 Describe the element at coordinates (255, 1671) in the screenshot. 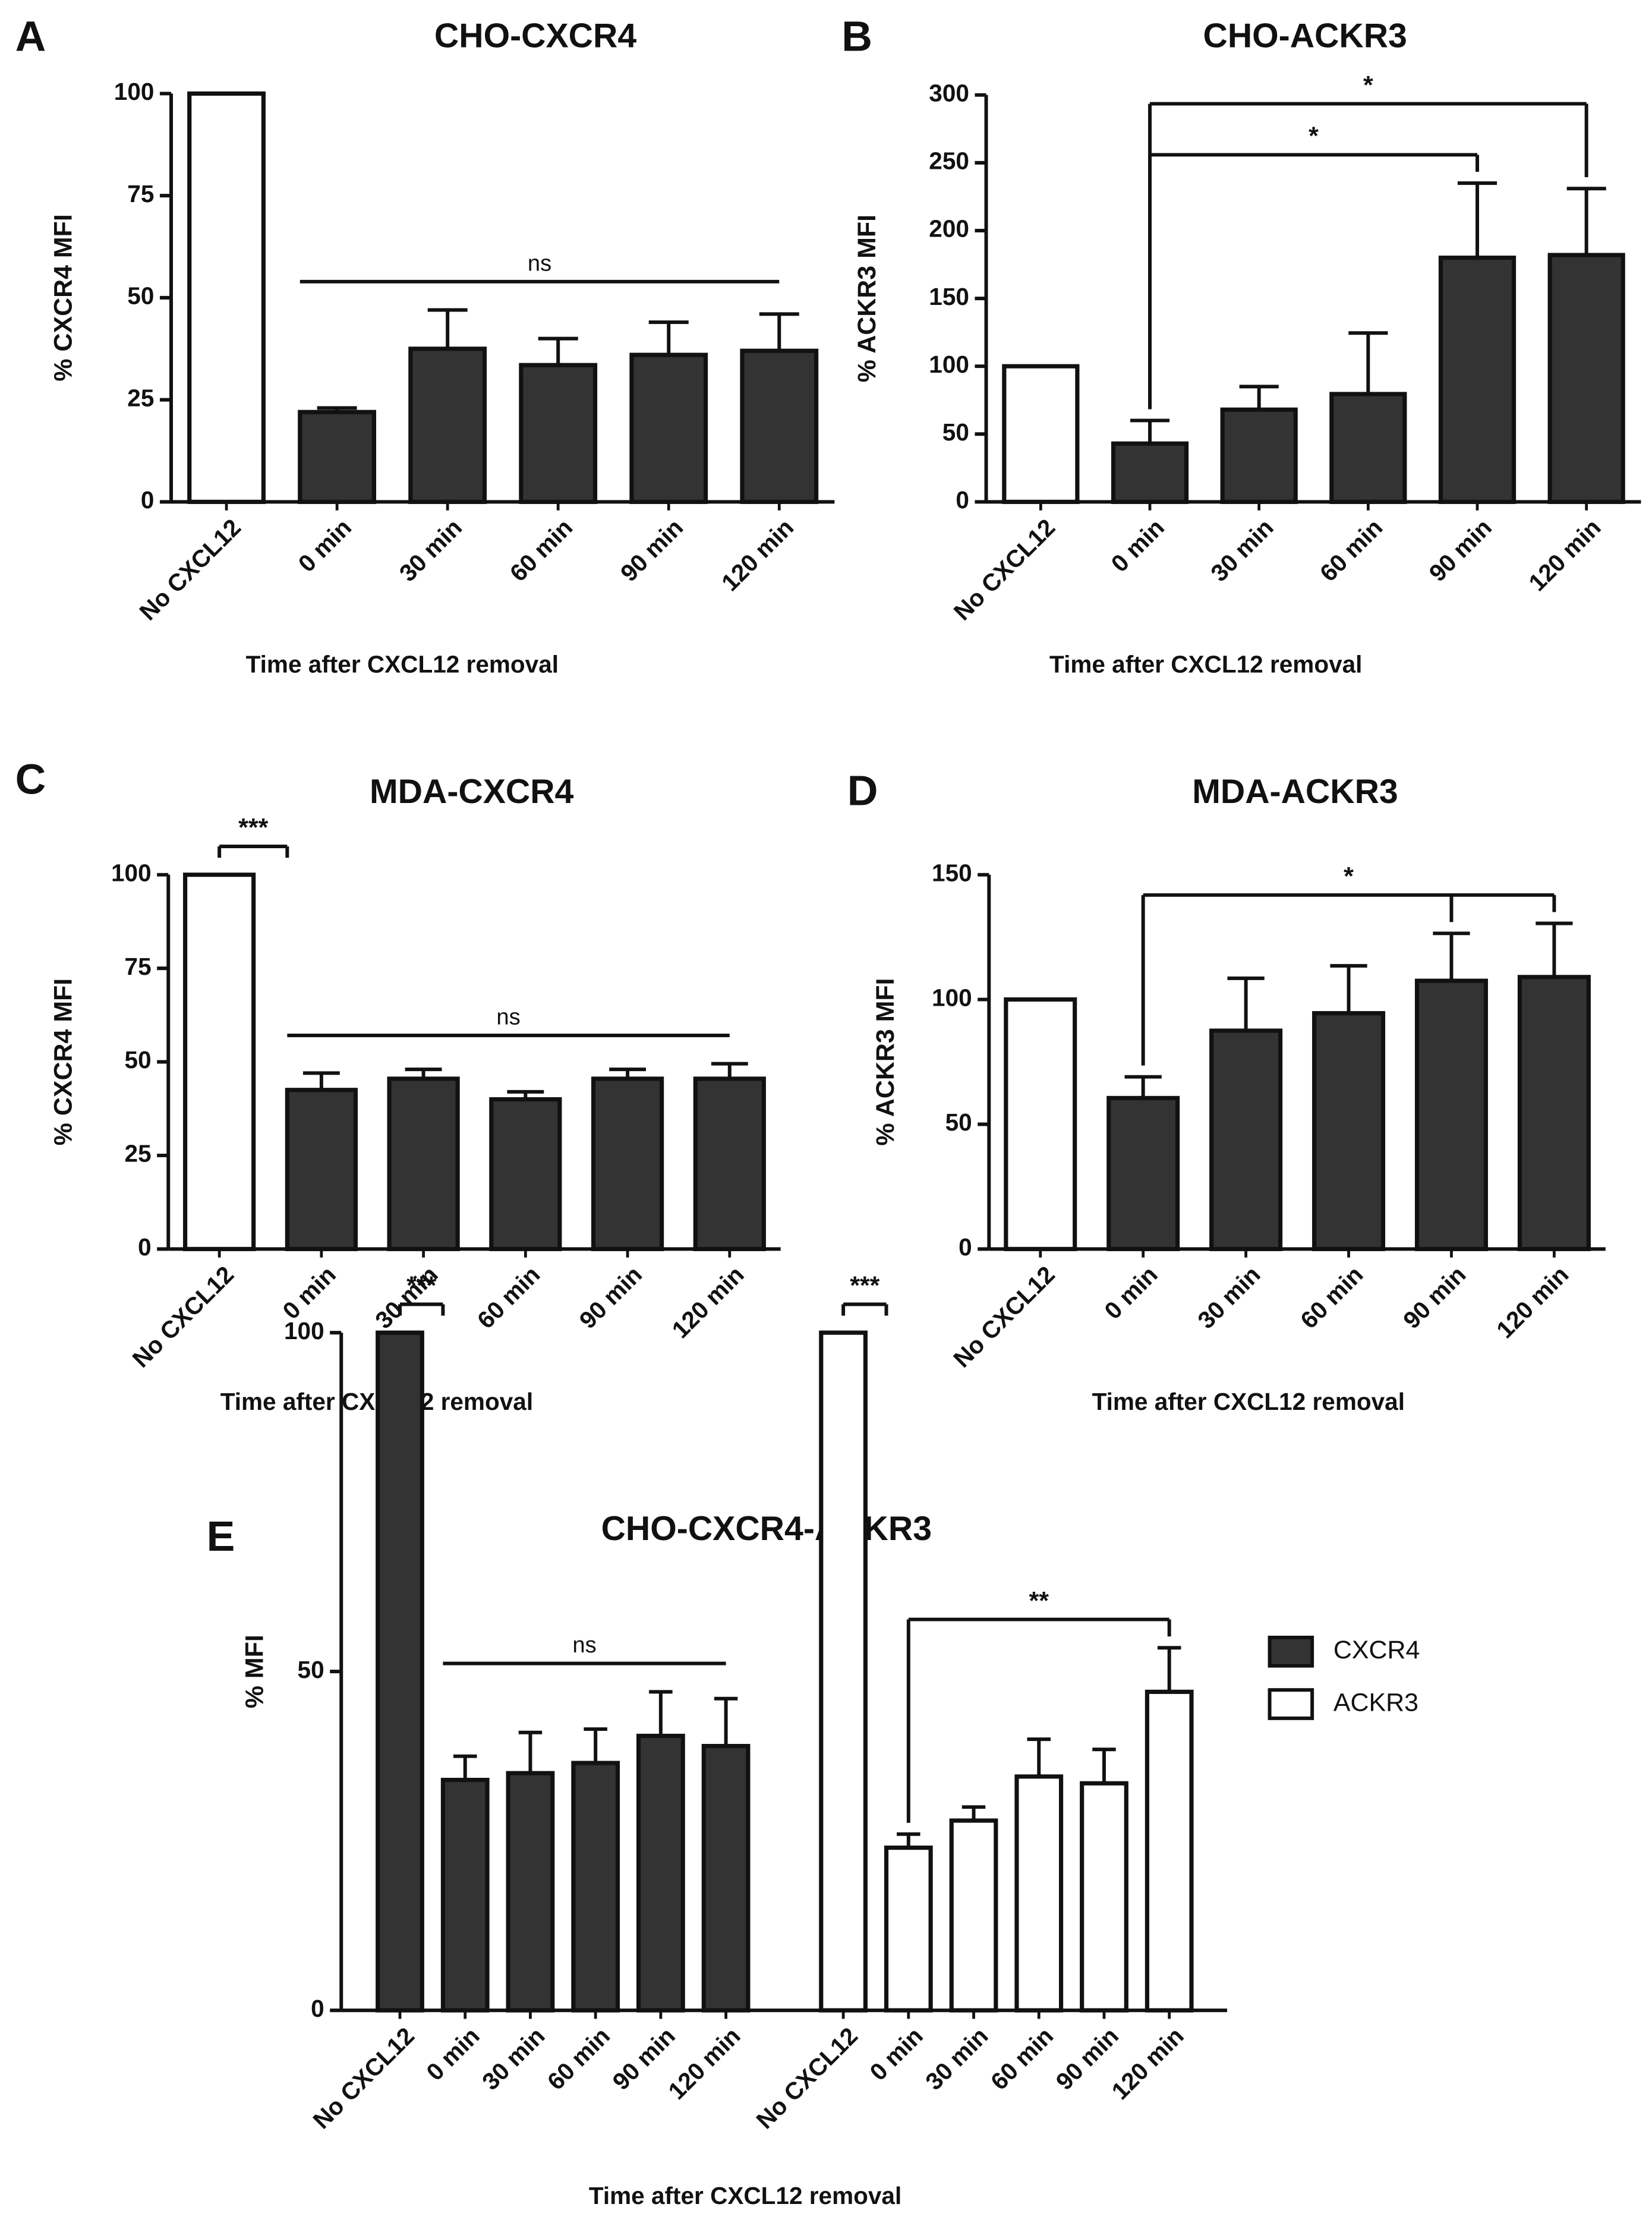

I see `y-axis-label: % MFI` at that location.